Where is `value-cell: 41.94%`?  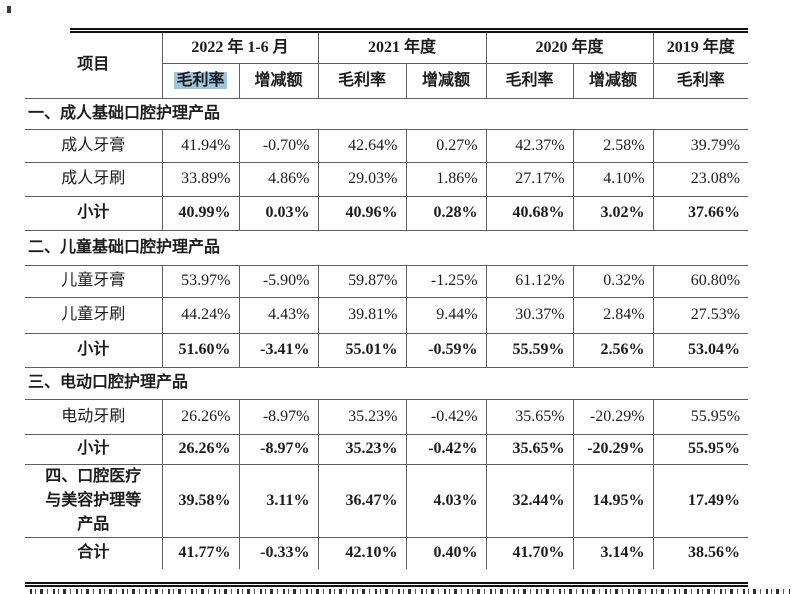 value-cell: 41.94% is located at coordinates (200, 145).